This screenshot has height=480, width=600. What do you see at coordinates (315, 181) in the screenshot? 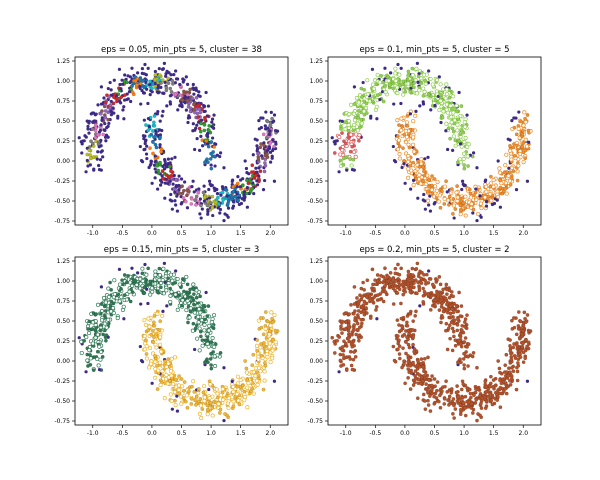
I see `y-tick-label: -0.25` at bounding box center [315, 181].